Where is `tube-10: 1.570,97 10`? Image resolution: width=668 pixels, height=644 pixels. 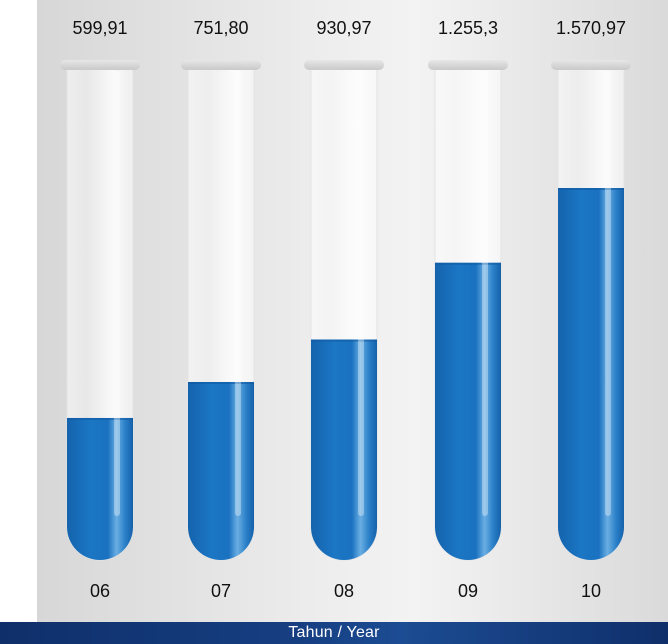
tube-10: 1.570,97 10 is located at coordinates (591, 309).